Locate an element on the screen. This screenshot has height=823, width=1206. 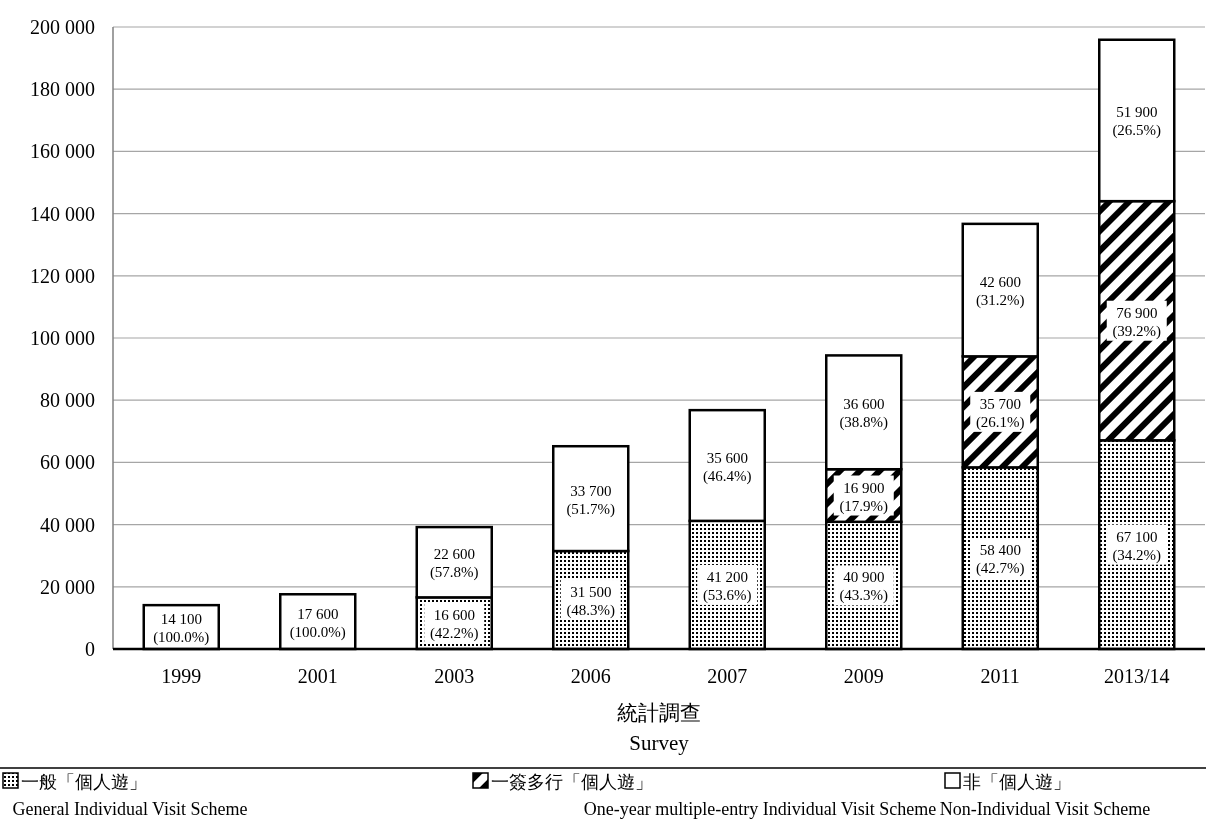
y-tick-label: 200 000 is located at coordinates (62, 27).